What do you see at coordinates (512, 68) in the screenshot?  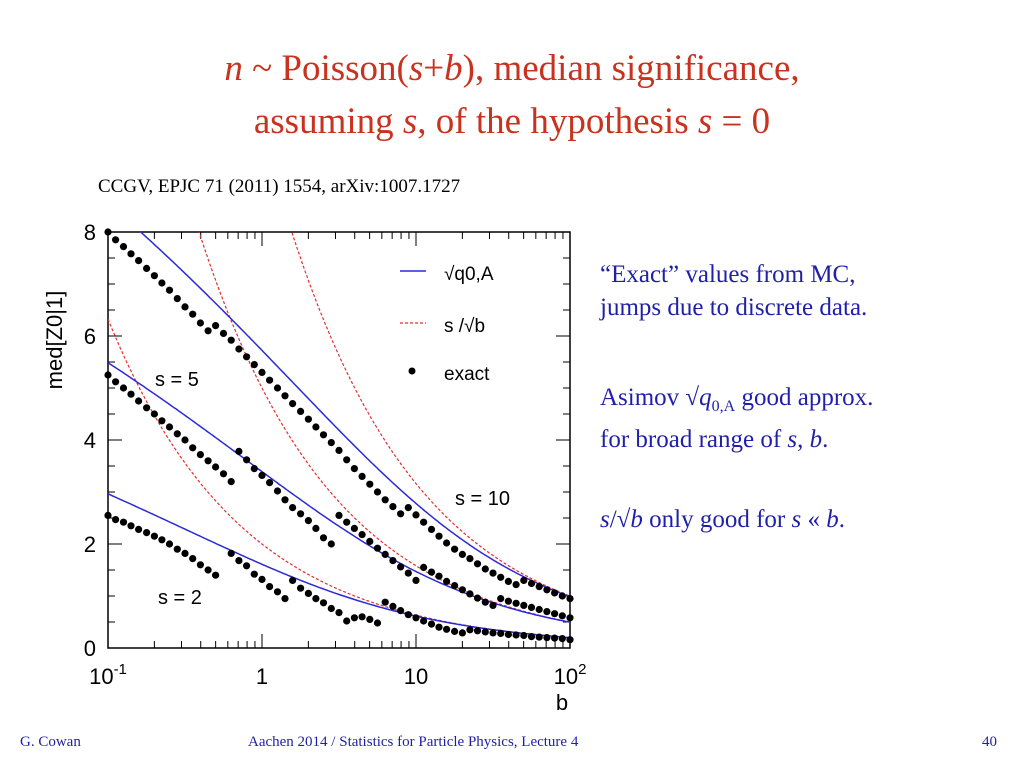 I see `slide-title-line1: n ~ Poisson(s+b), median significance,` at bounding box center [512, 68].